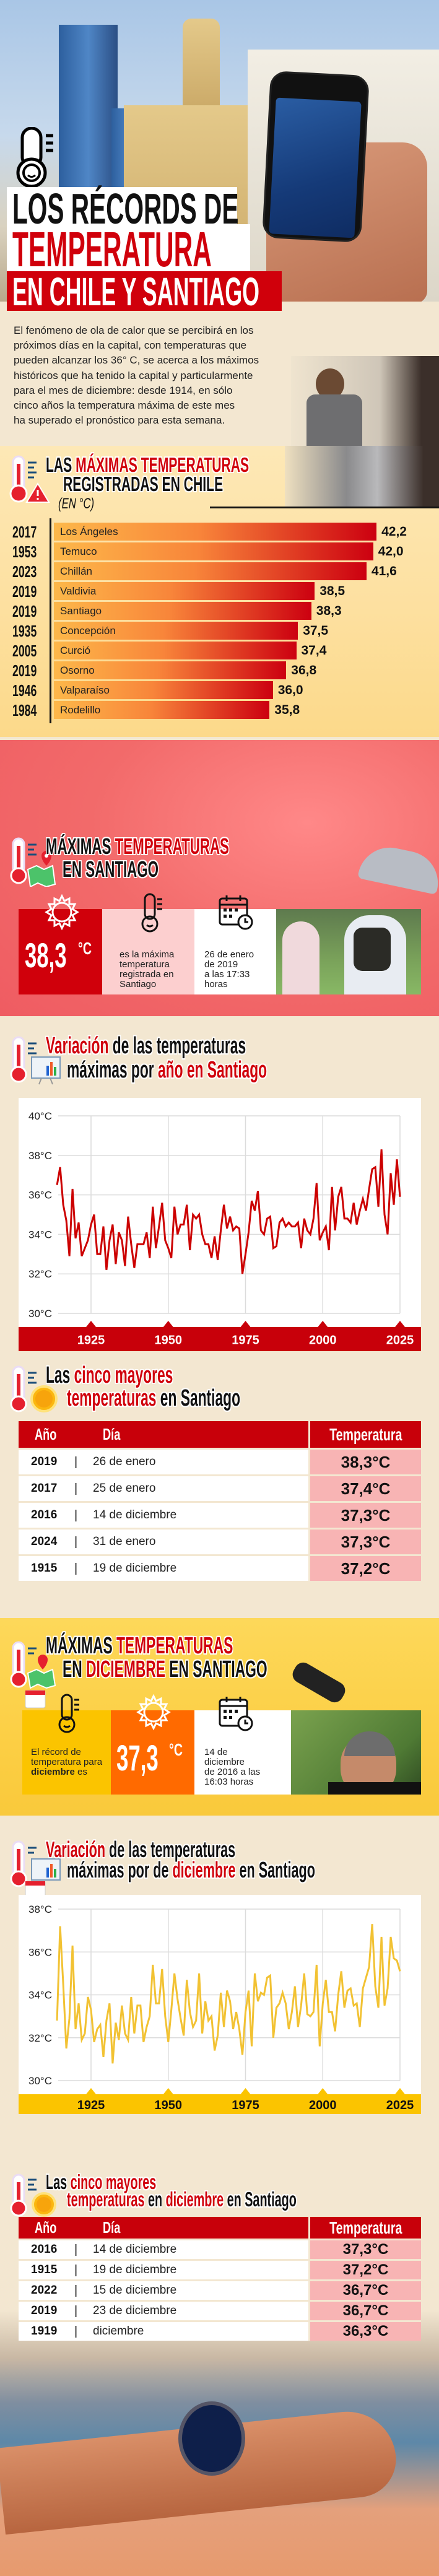  Describe the element at coordinates (44, 2269) in the screenshot. I see `row-year: 1915` at that location.